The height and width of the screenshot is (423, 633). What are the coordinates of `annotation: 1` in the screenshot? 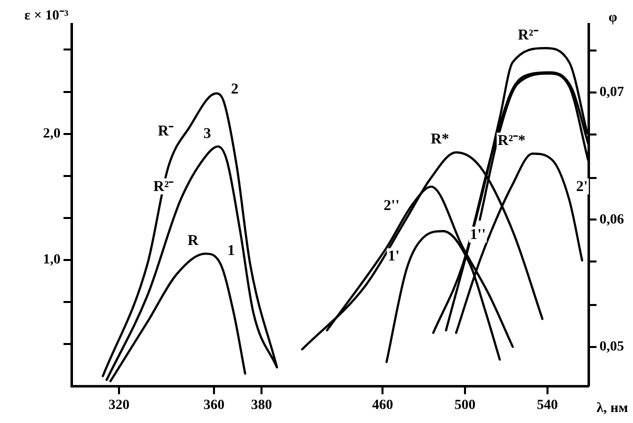 It's located at (231, 251).